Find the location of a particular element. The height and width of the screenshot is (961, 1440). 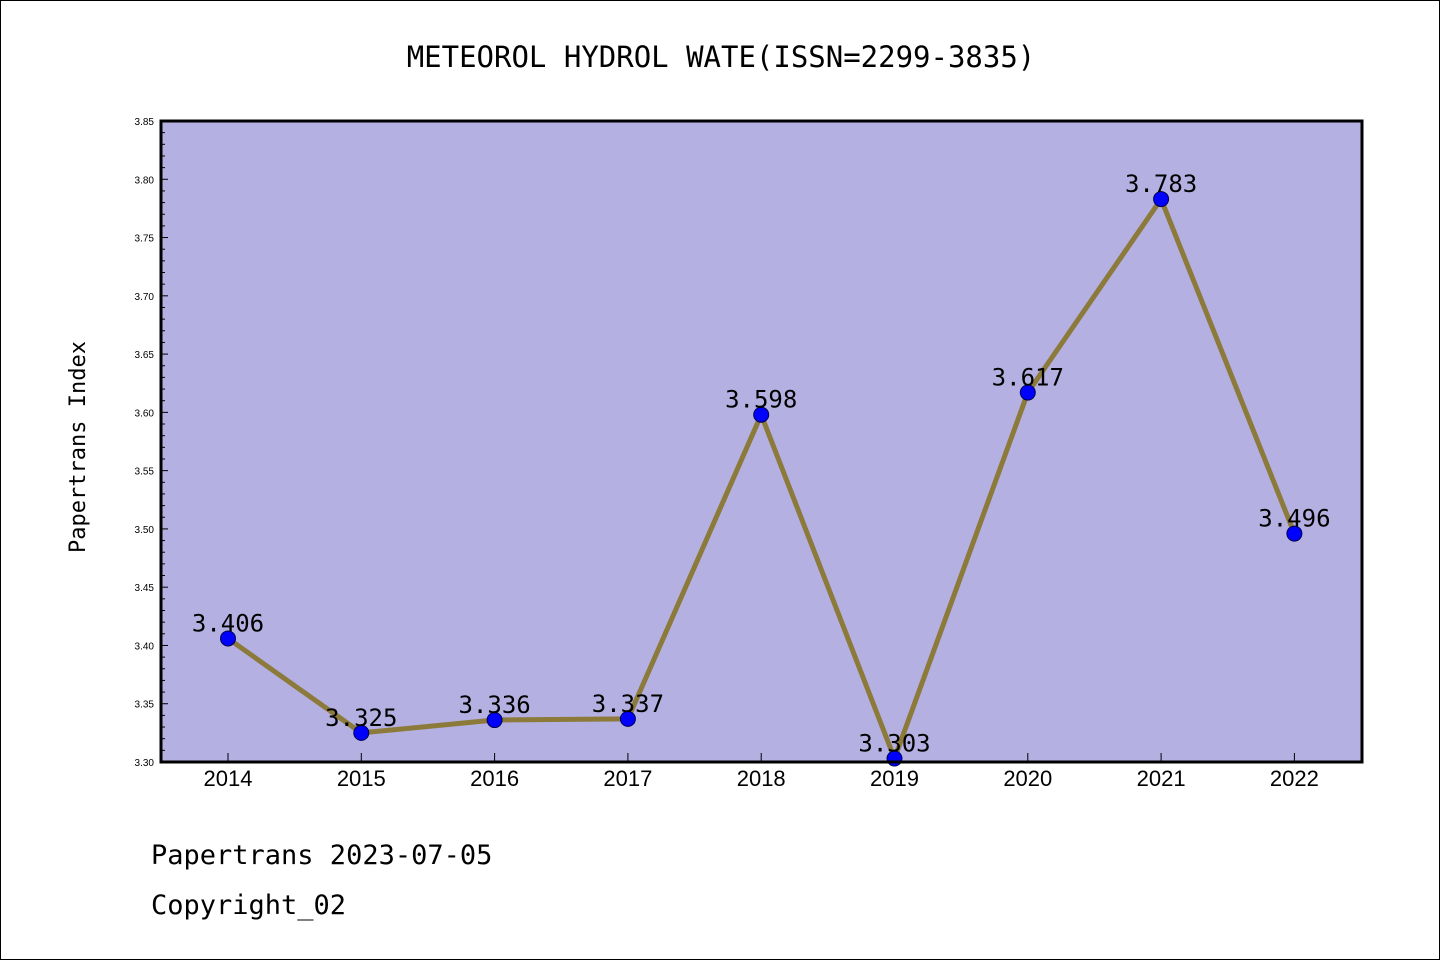

y-tick-label: 3.75 is located at coordinates (145, 239).